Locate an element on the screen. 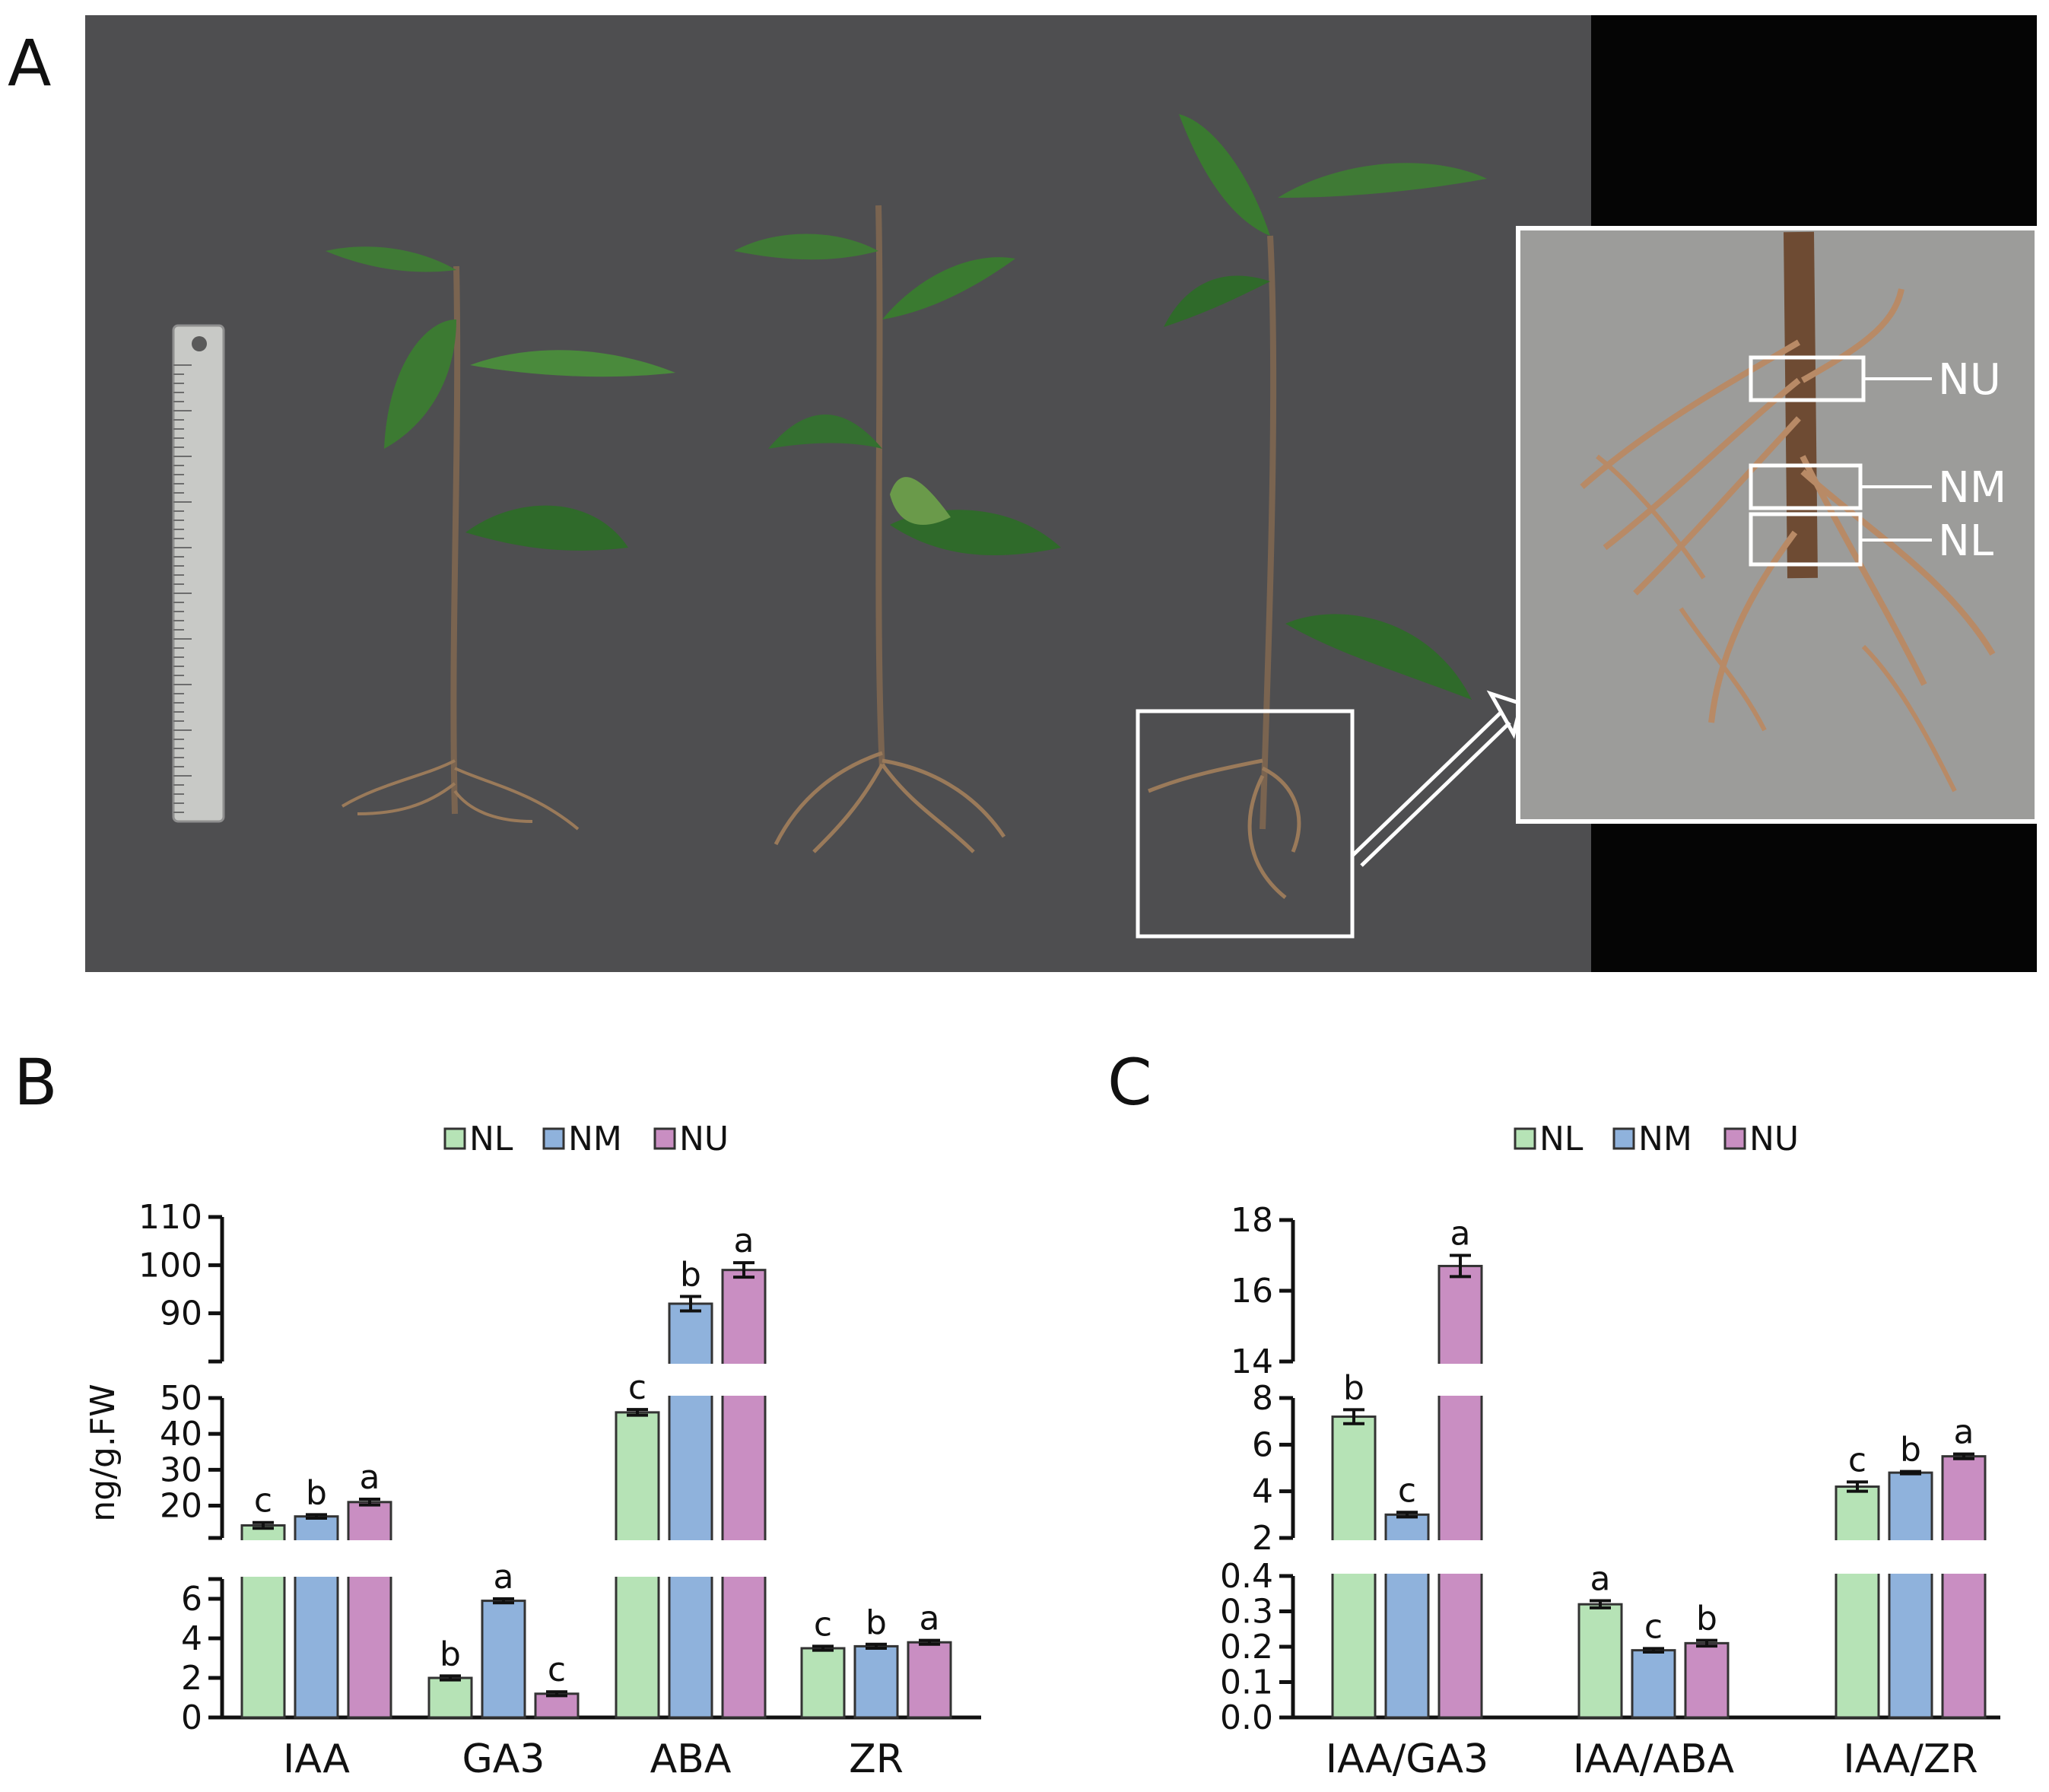 The image size is (2049, 1792). inset-label-nl: NL is located at coordinates (1966, 541).